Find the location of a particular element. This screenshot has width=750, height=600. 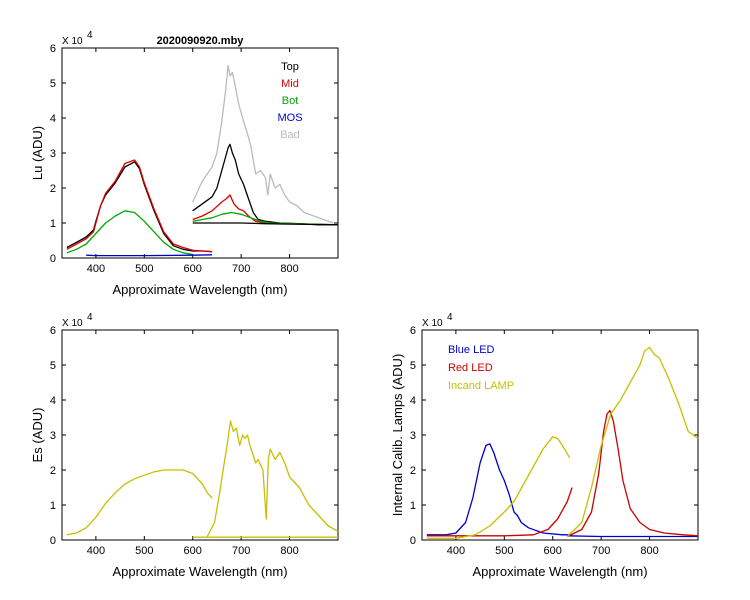

lu-y-axis-label: Lu (ADU) is located at coordinates (37, 153).